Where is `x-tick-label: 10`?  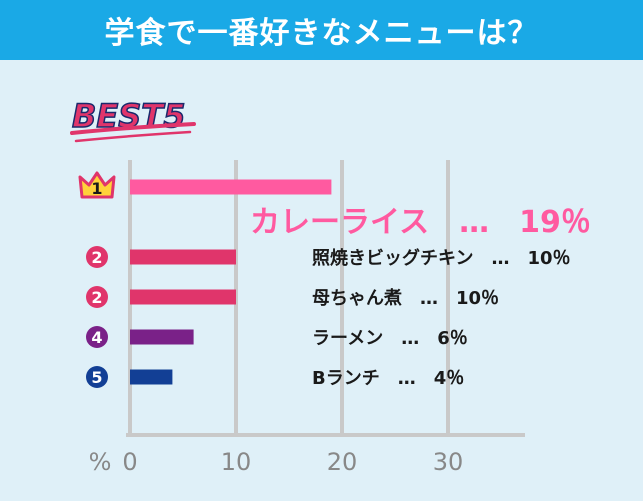
x-tick-label: 10 is located at coordinates (236, 462).